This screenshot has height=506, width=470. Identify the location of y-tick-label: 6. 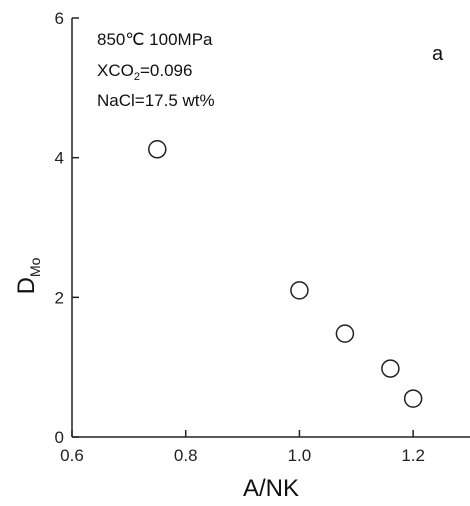
(59, 18).